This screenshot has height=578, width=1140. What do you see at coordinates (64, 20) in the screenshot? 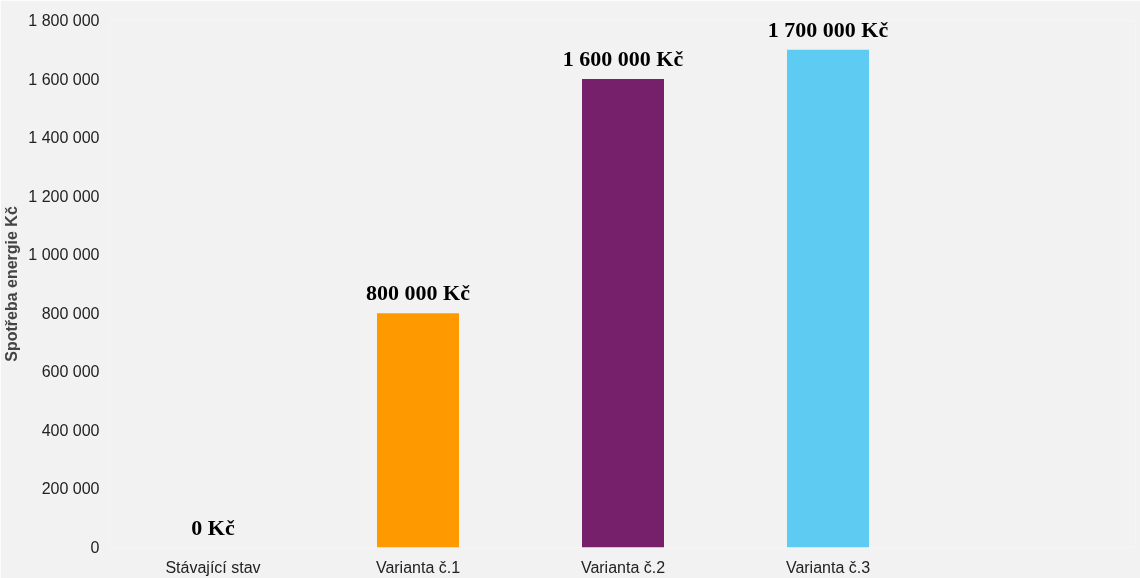
I see `y-tick-label: 1 800 000` at bounding box center [64, 20].